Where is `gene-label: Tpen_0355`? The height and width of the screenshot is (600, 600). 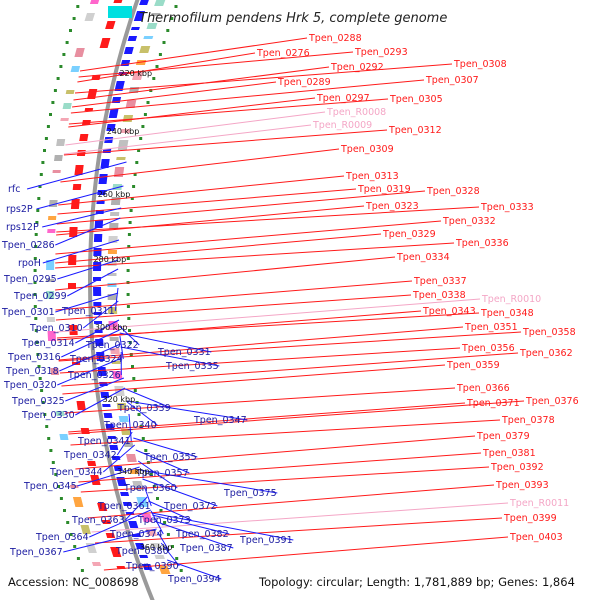
gene-label: Tpen_0355 is located at coordinates (170, 457).